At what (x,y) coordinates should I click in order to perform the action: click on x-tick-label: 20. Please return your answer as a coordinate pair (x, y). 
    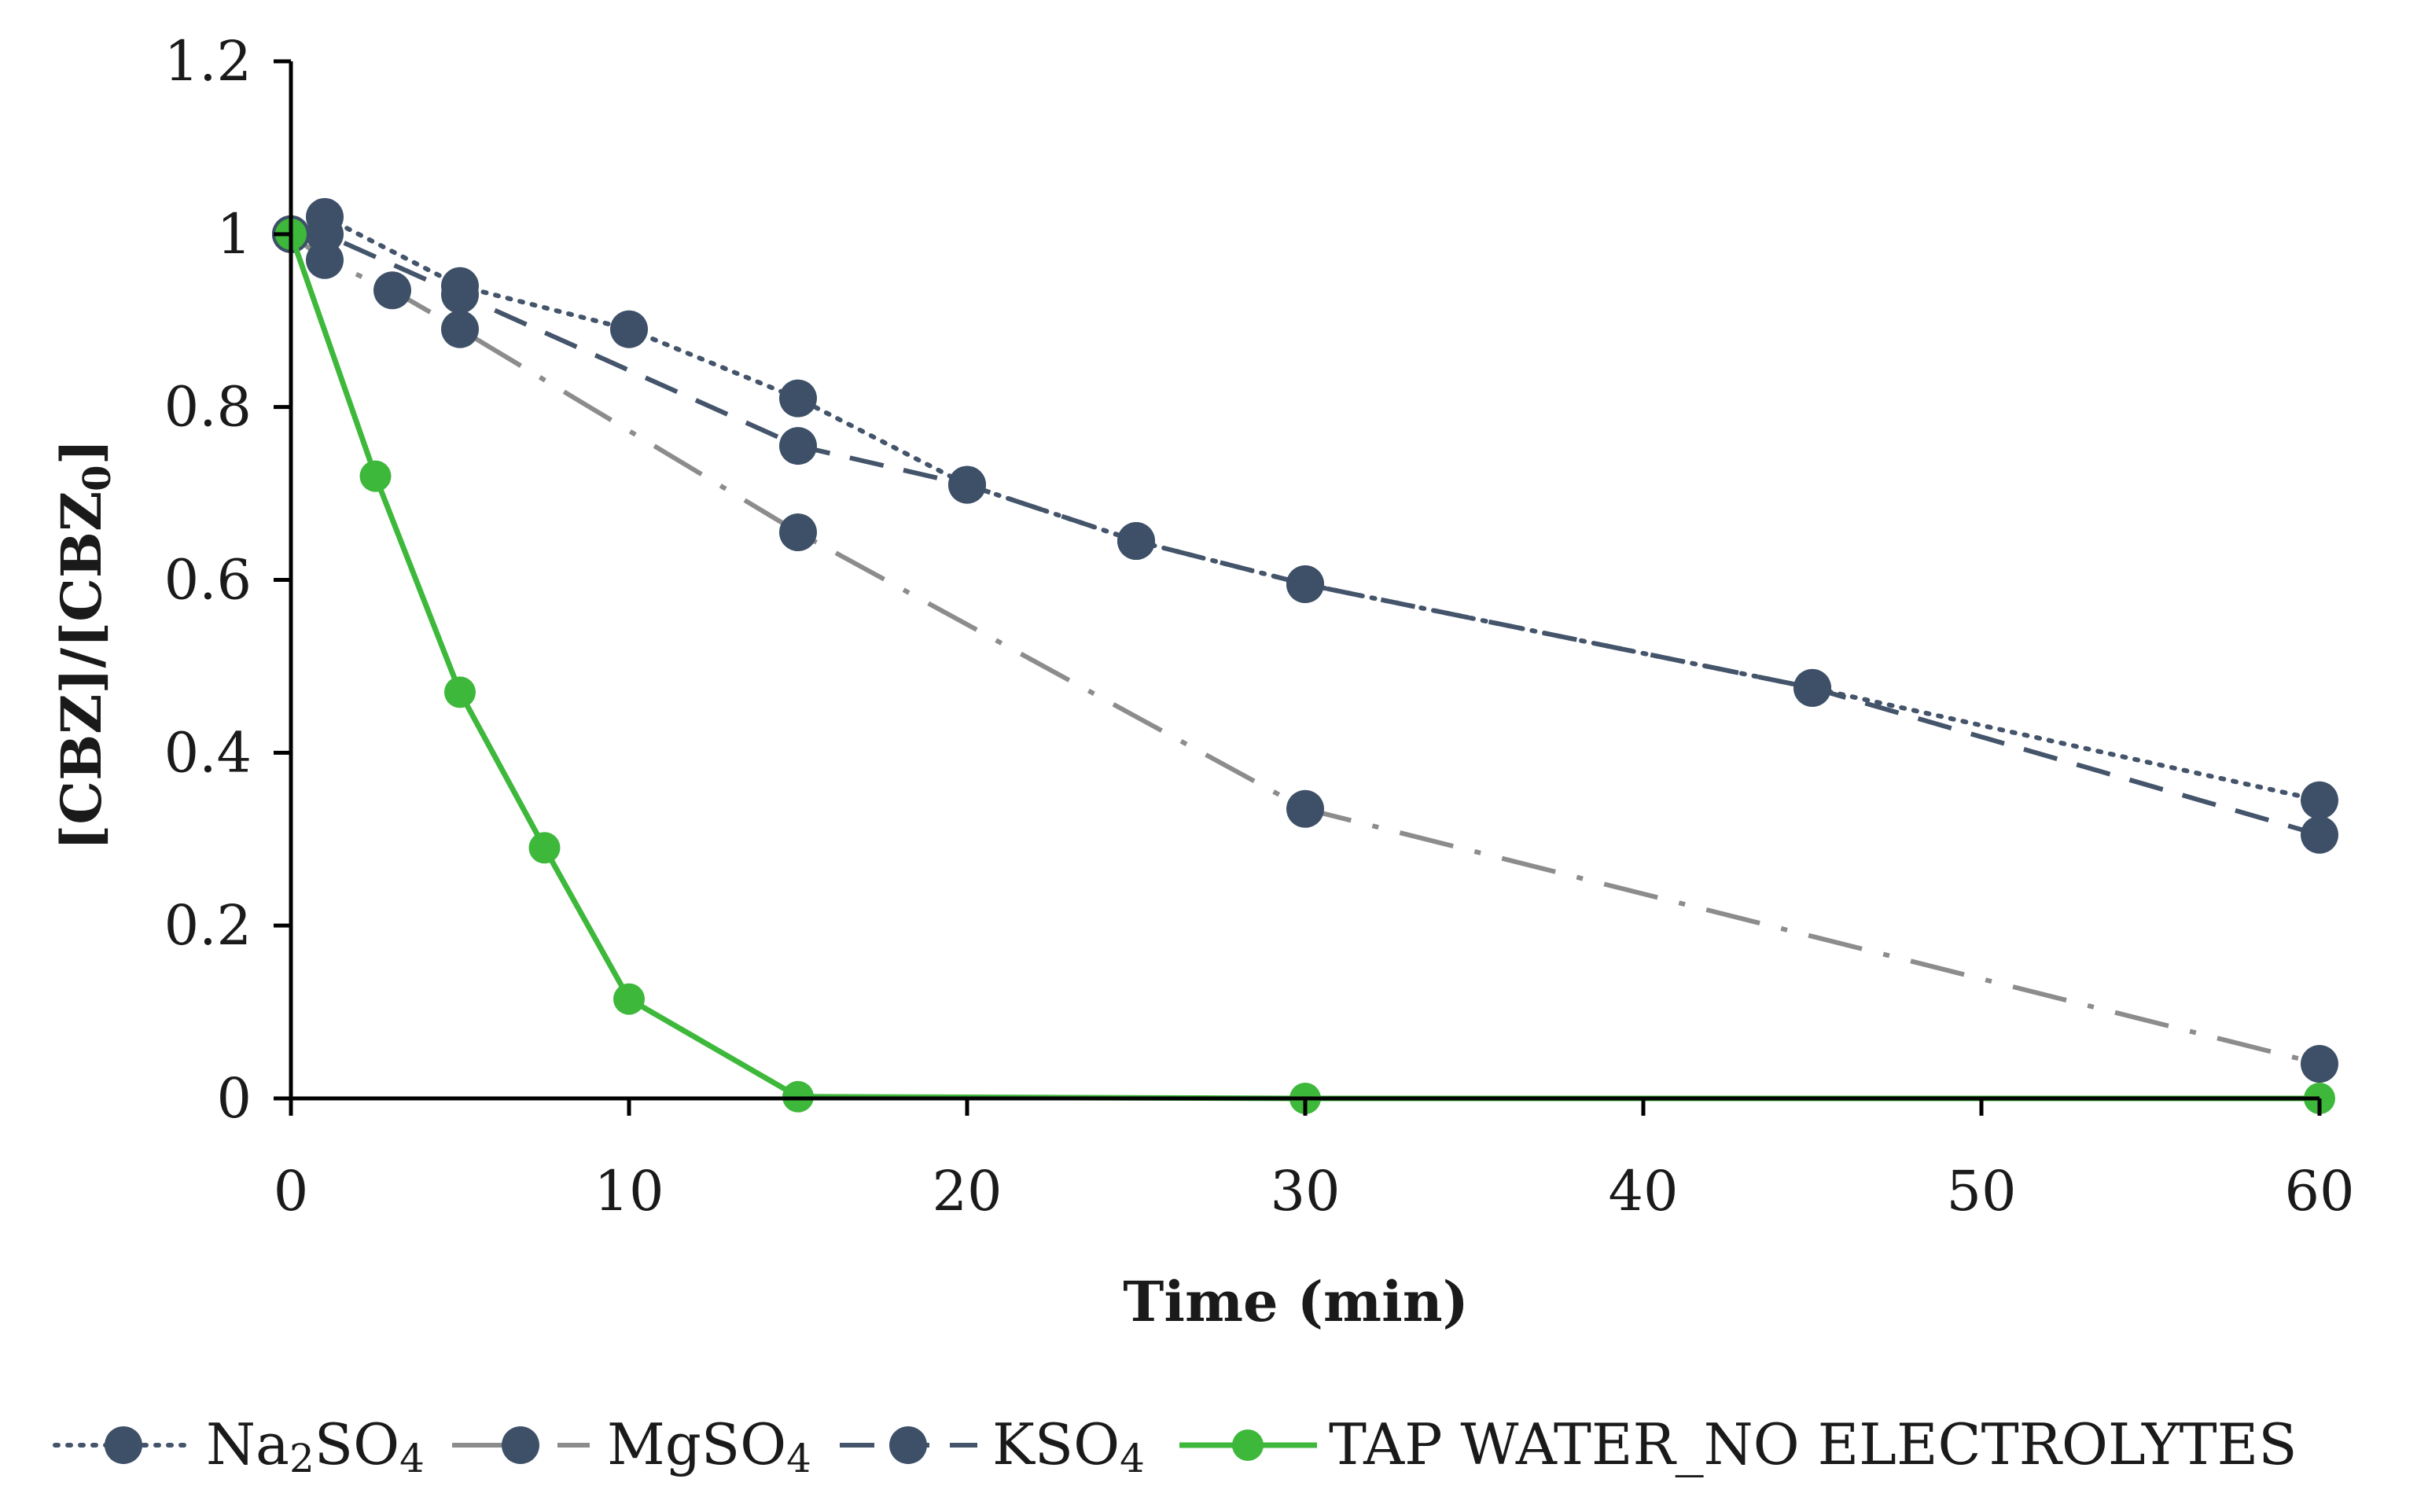
    Looking at the image, I should click on (967, 1191).